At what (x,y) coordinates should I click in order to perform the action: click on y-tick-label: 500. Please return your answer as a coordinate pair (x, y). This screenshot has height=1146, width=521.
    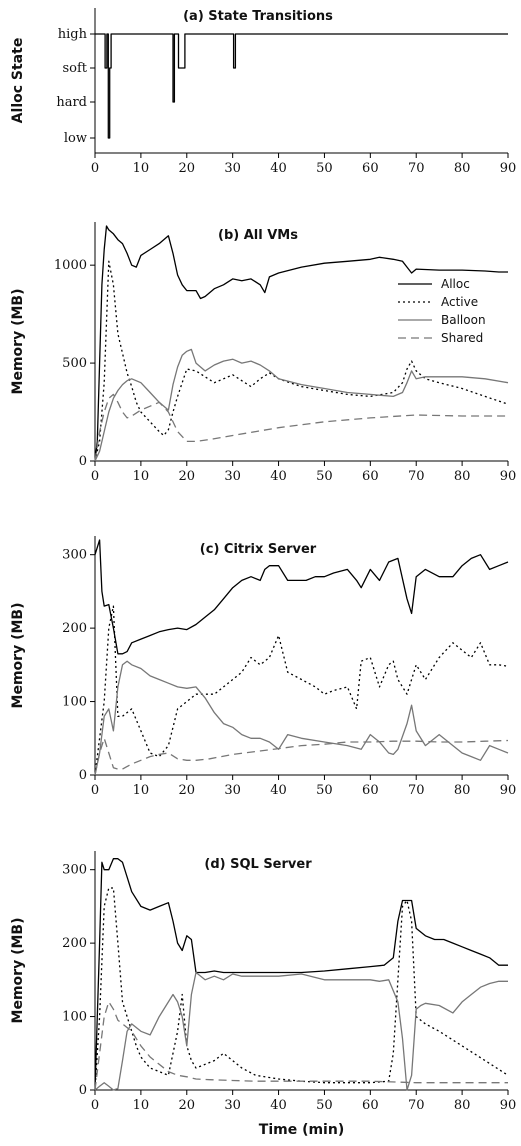
    Looking at the image, I should click on (74, 363).